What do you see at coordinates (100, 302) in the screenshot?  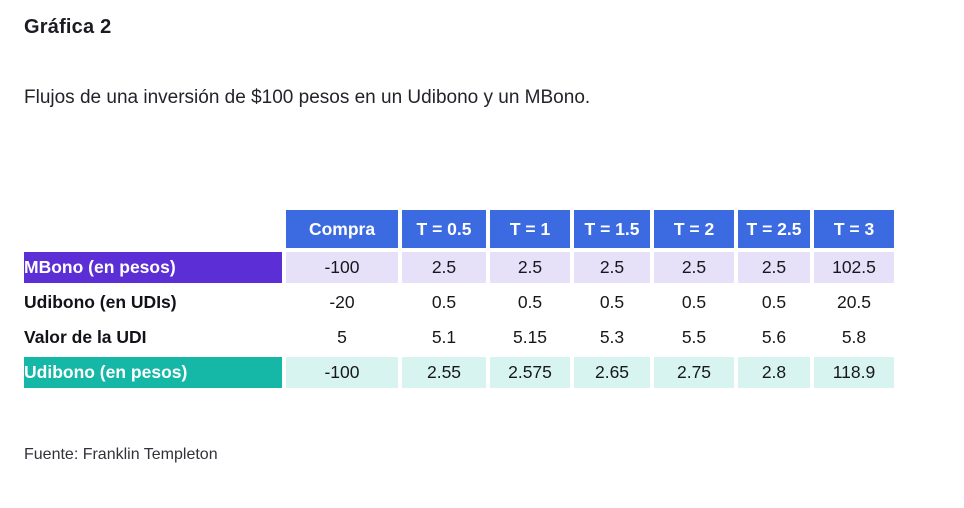 I see `row-label: Udibono (en UDIs)` at bounding box center [100, 302].